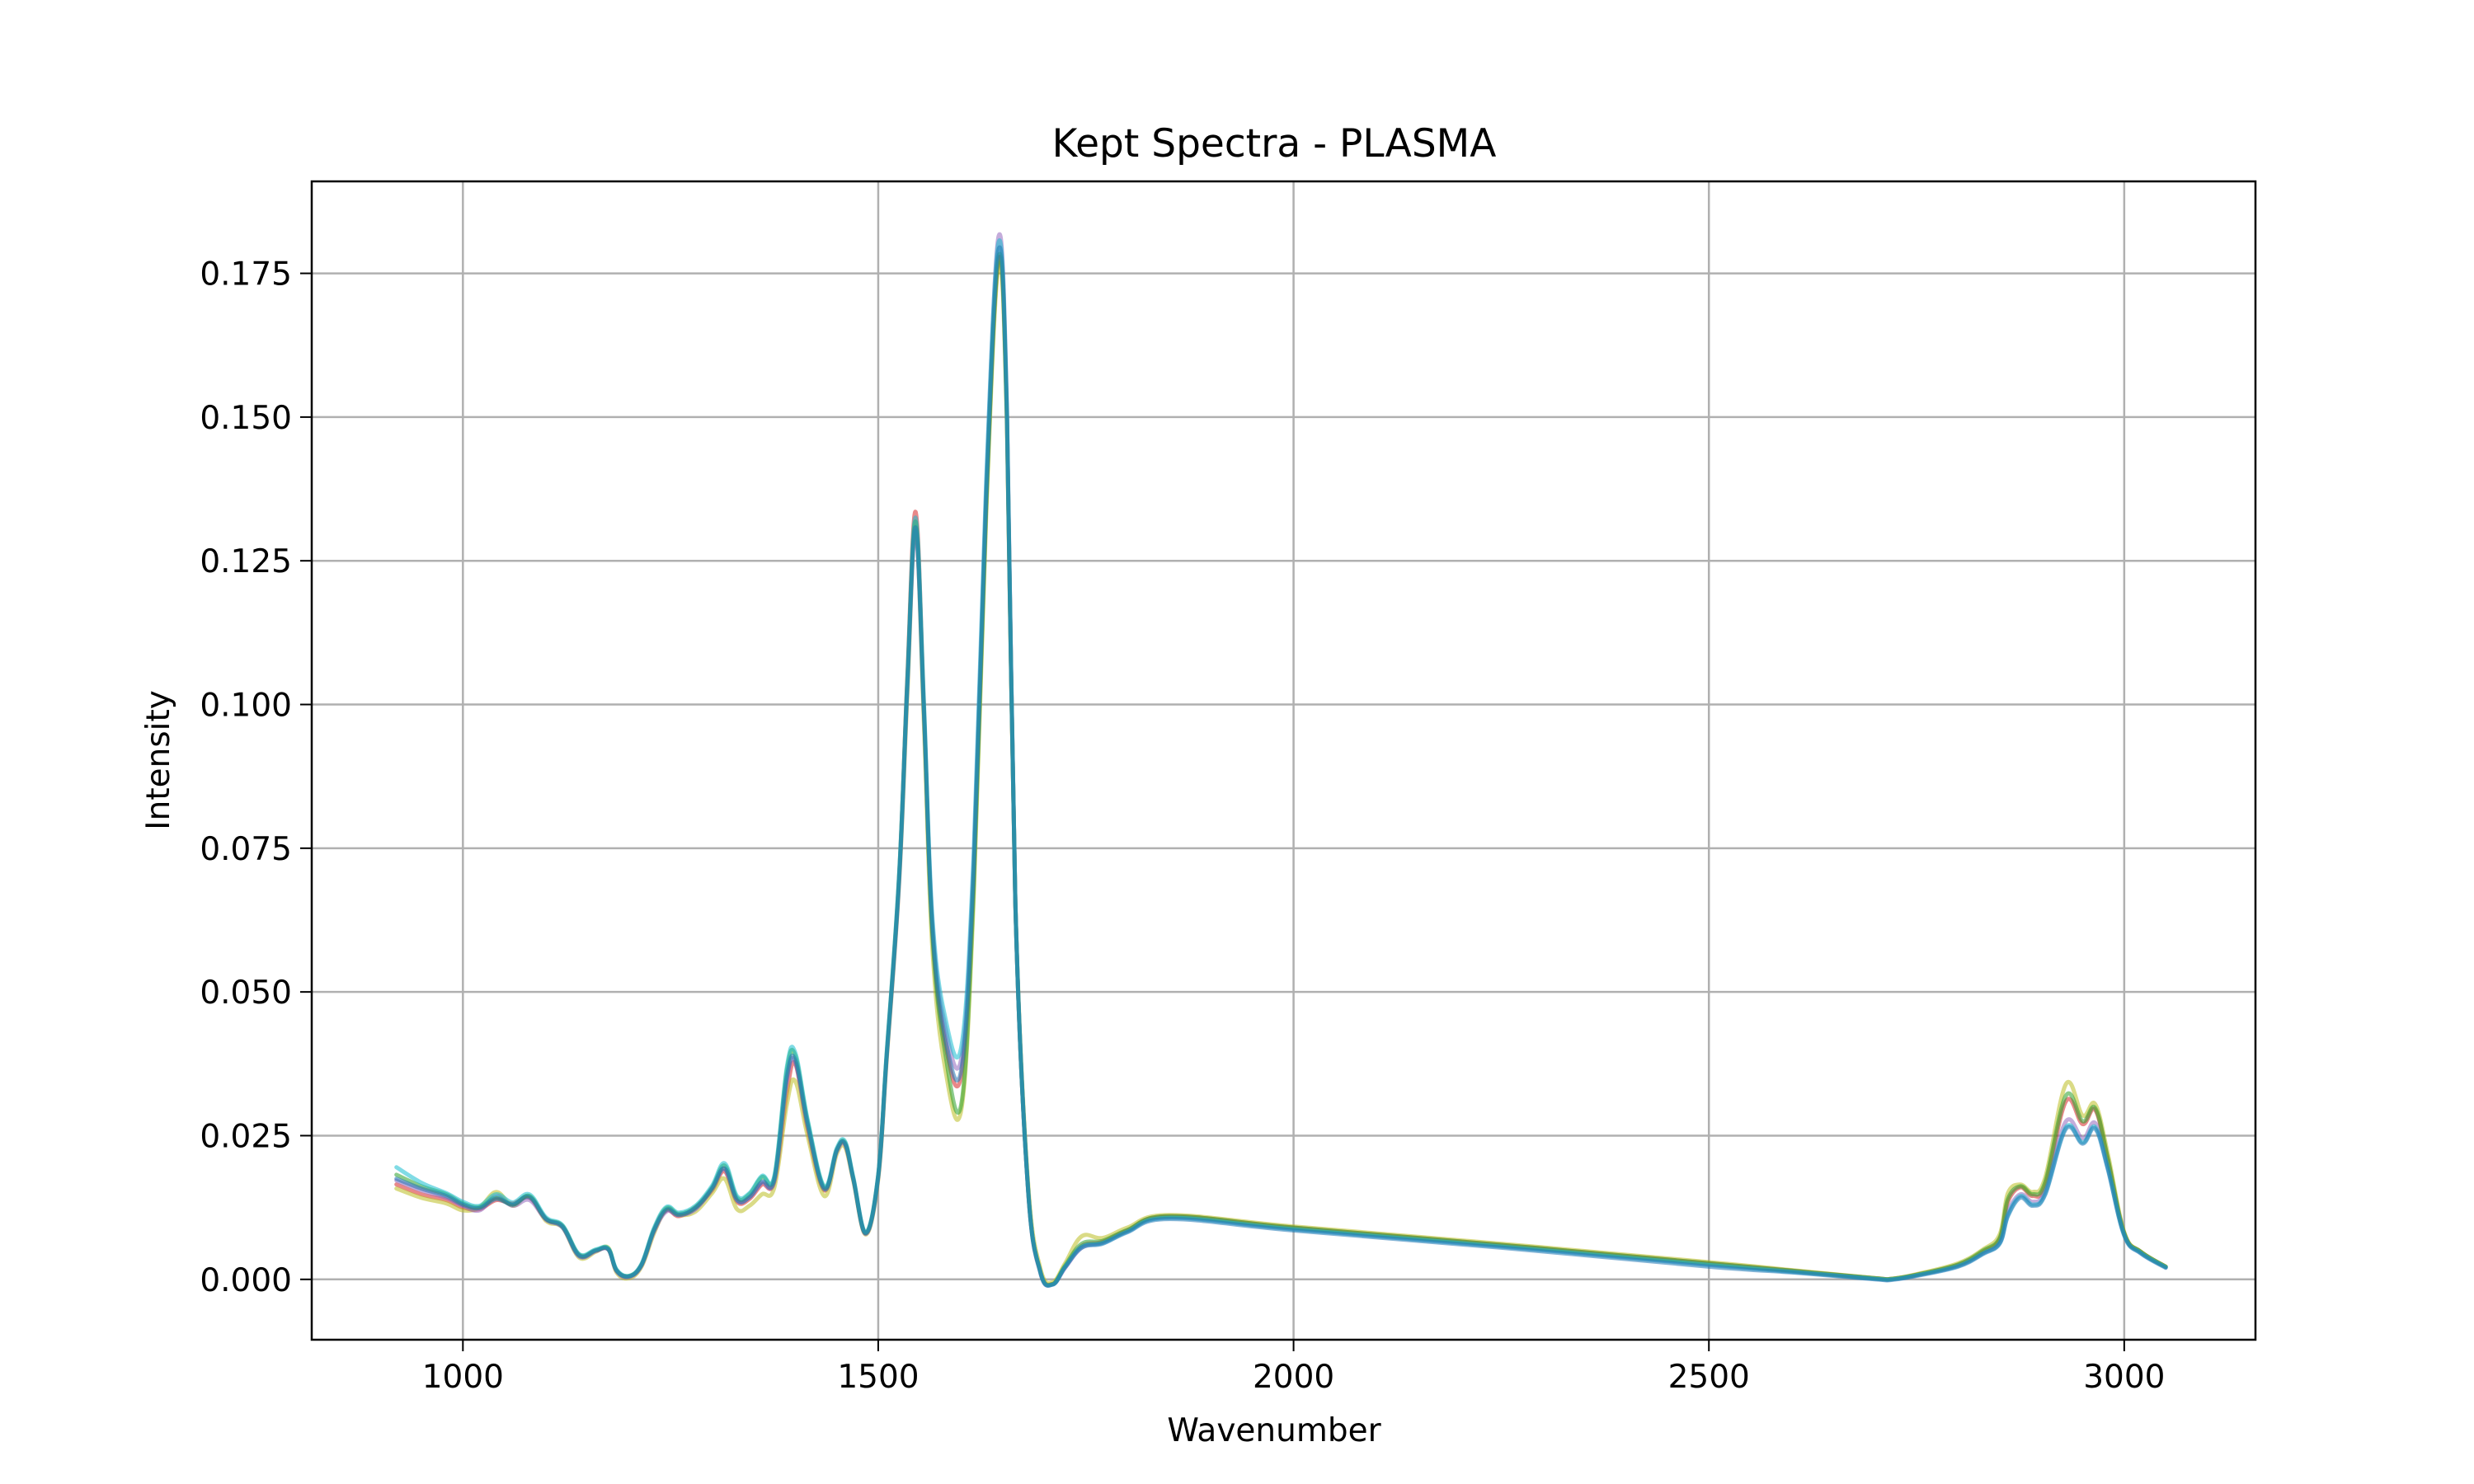  I want to click on y-tick-label: 0.150, so click(246, 418).